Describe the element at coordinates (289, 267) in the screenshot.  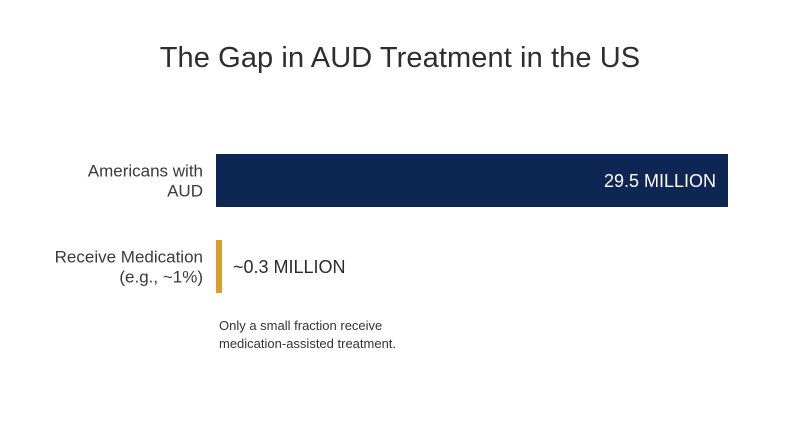
I see `value-label-1: ~0.3 MILLION` at that location.